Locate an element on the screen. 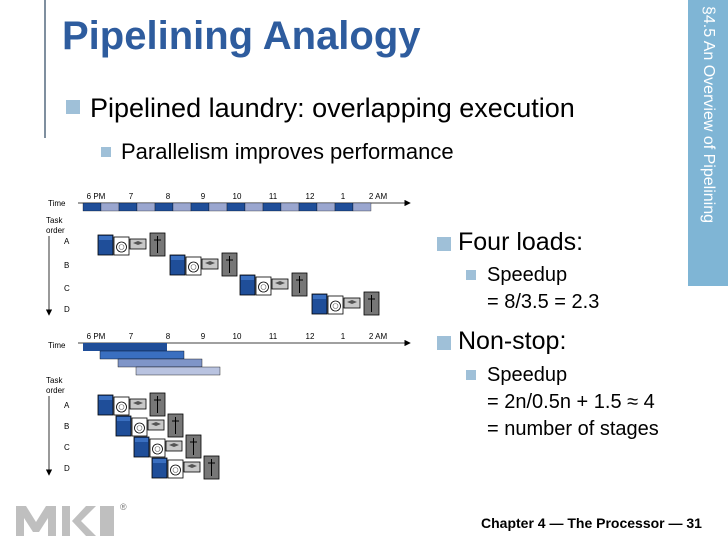 This screenshot has height=546, width=728. mk-logo: ® is located at coordinates (71, 519).